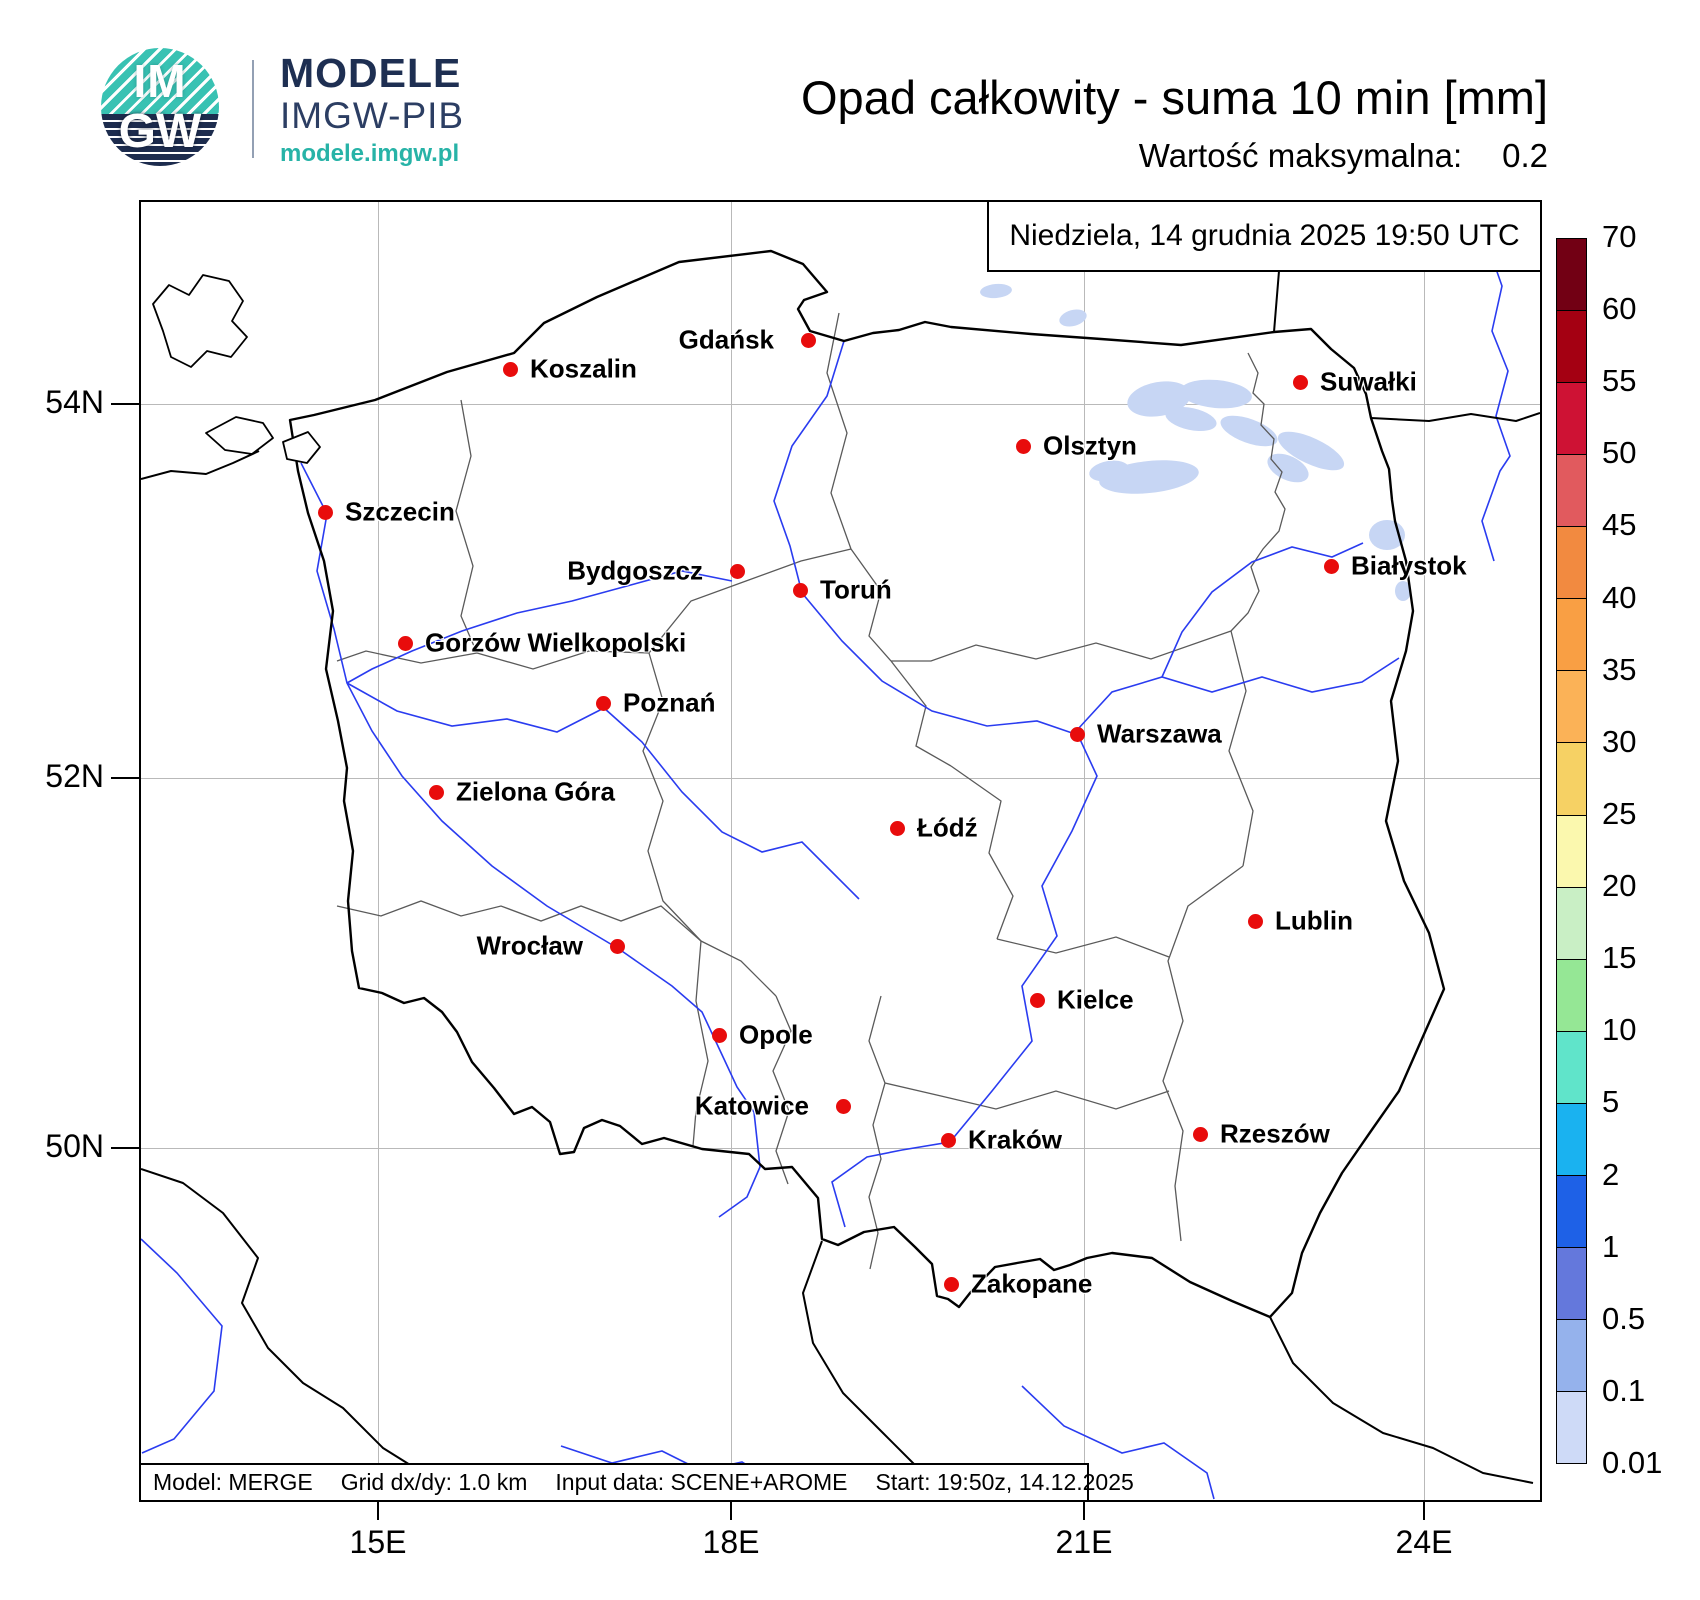 The image size is (1700, 1600). I want to click on logo-im-text: IM, so click(160, 81).